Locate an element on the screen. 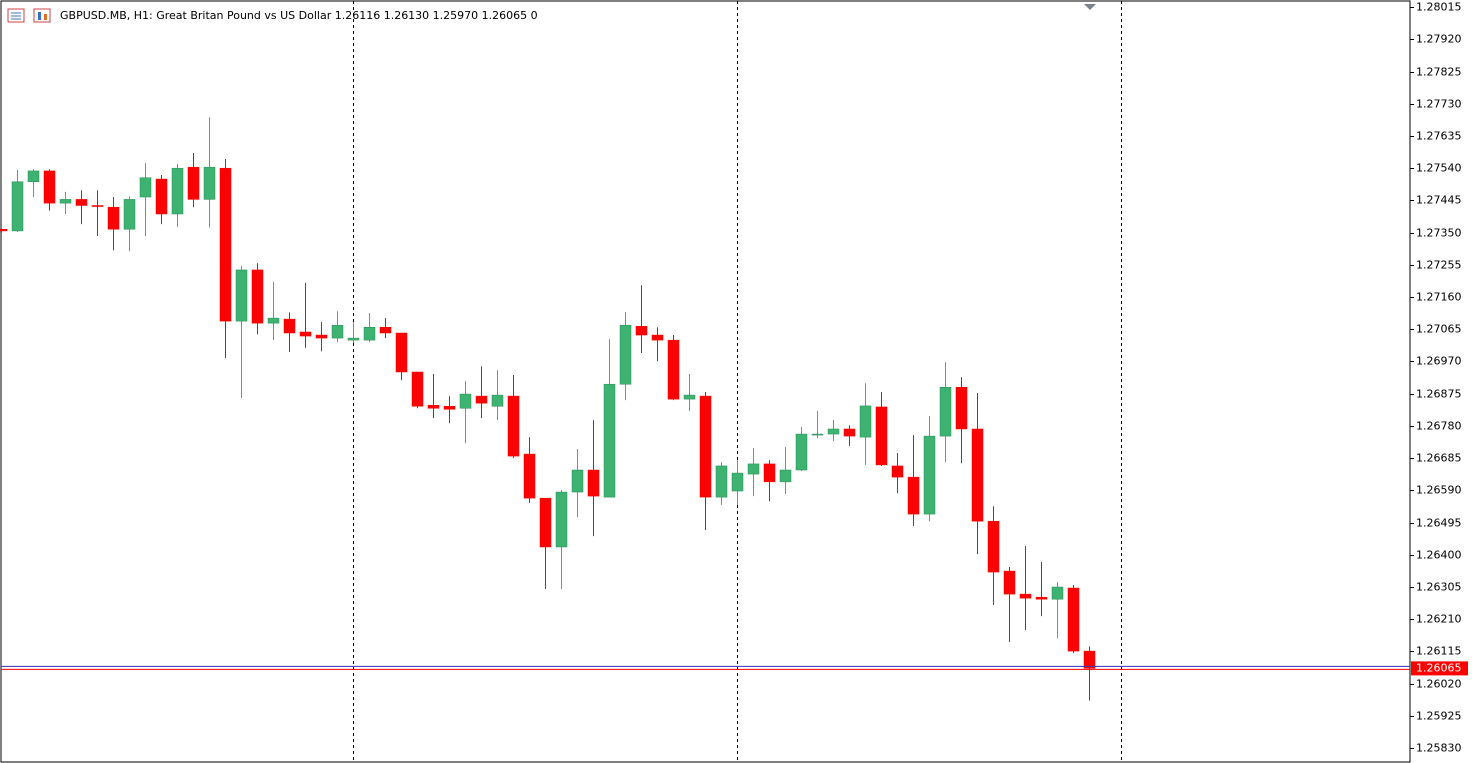 Image resolution: width=1483 pixels, height=763 pixels. y-tick-label: 1.26685 is located at coordinates (1439, 458).